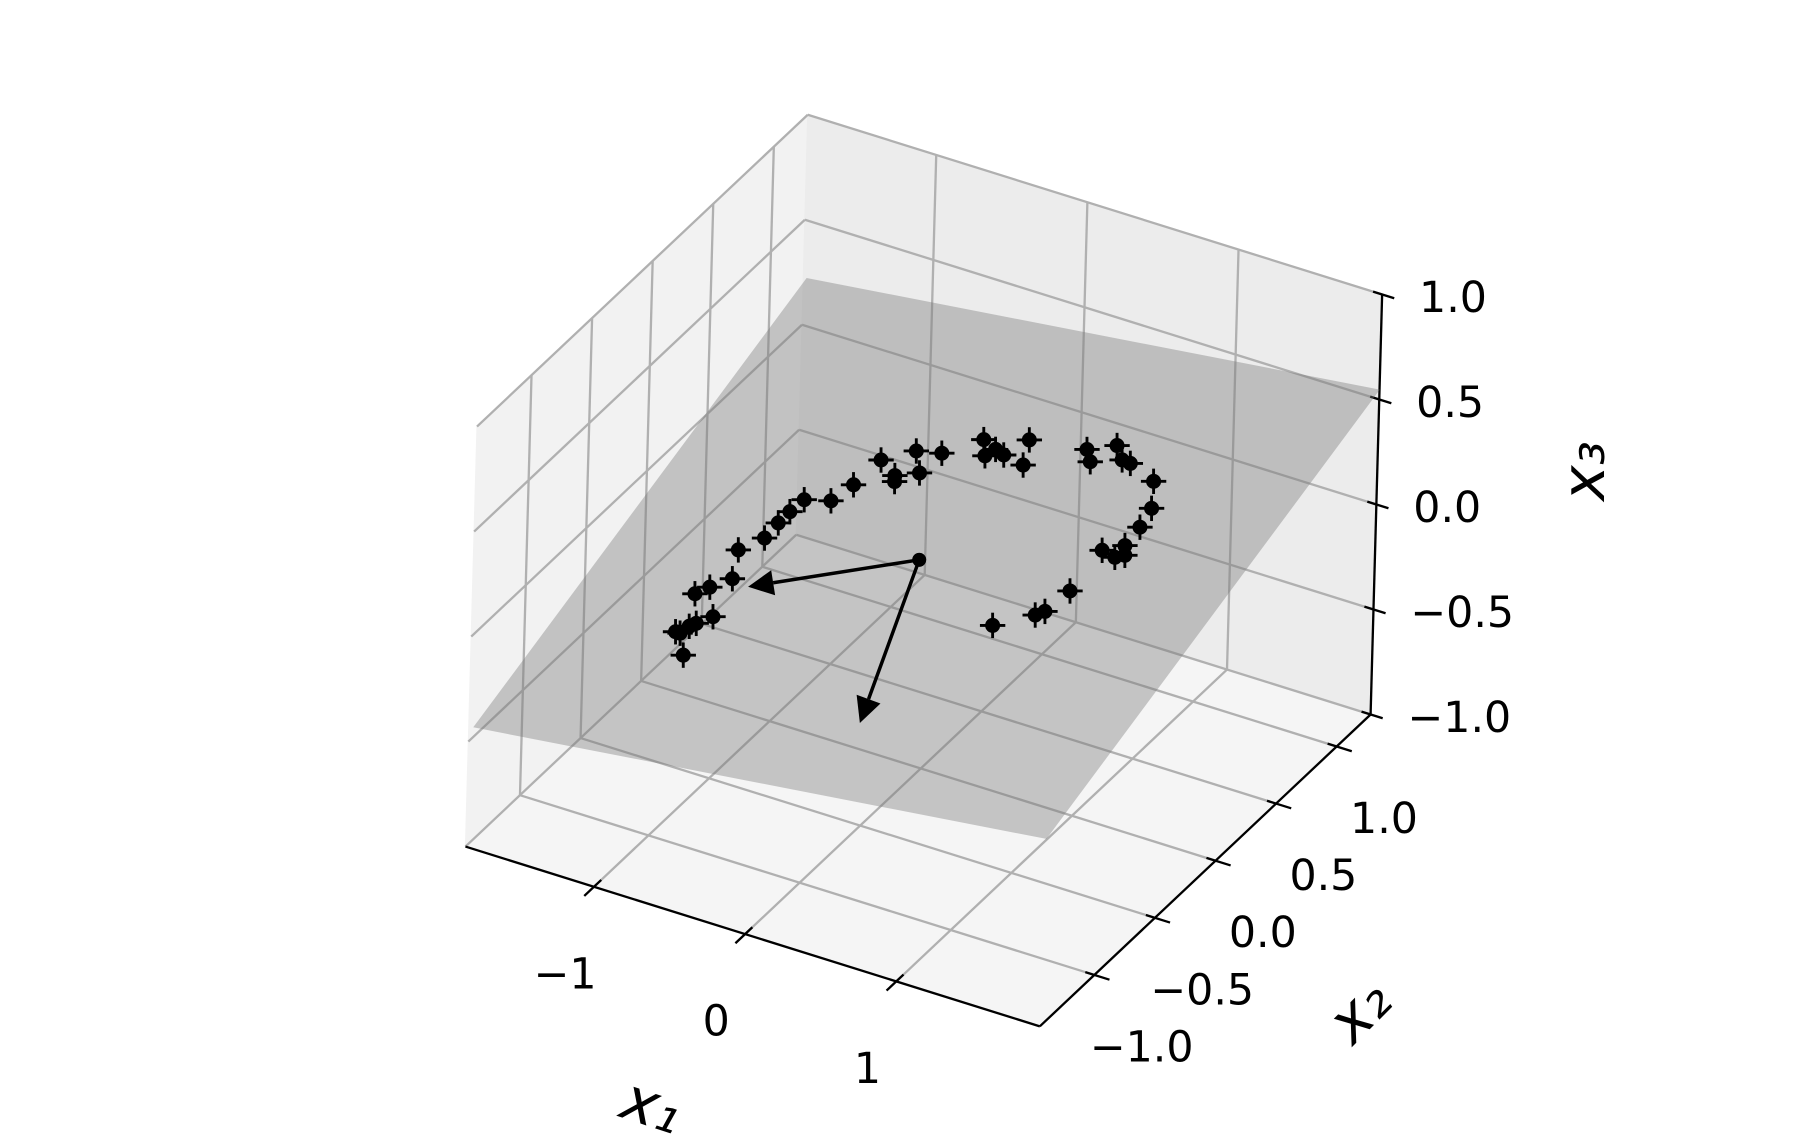  I want to click on z-tick-label: 0.5, so click(1450, 403).